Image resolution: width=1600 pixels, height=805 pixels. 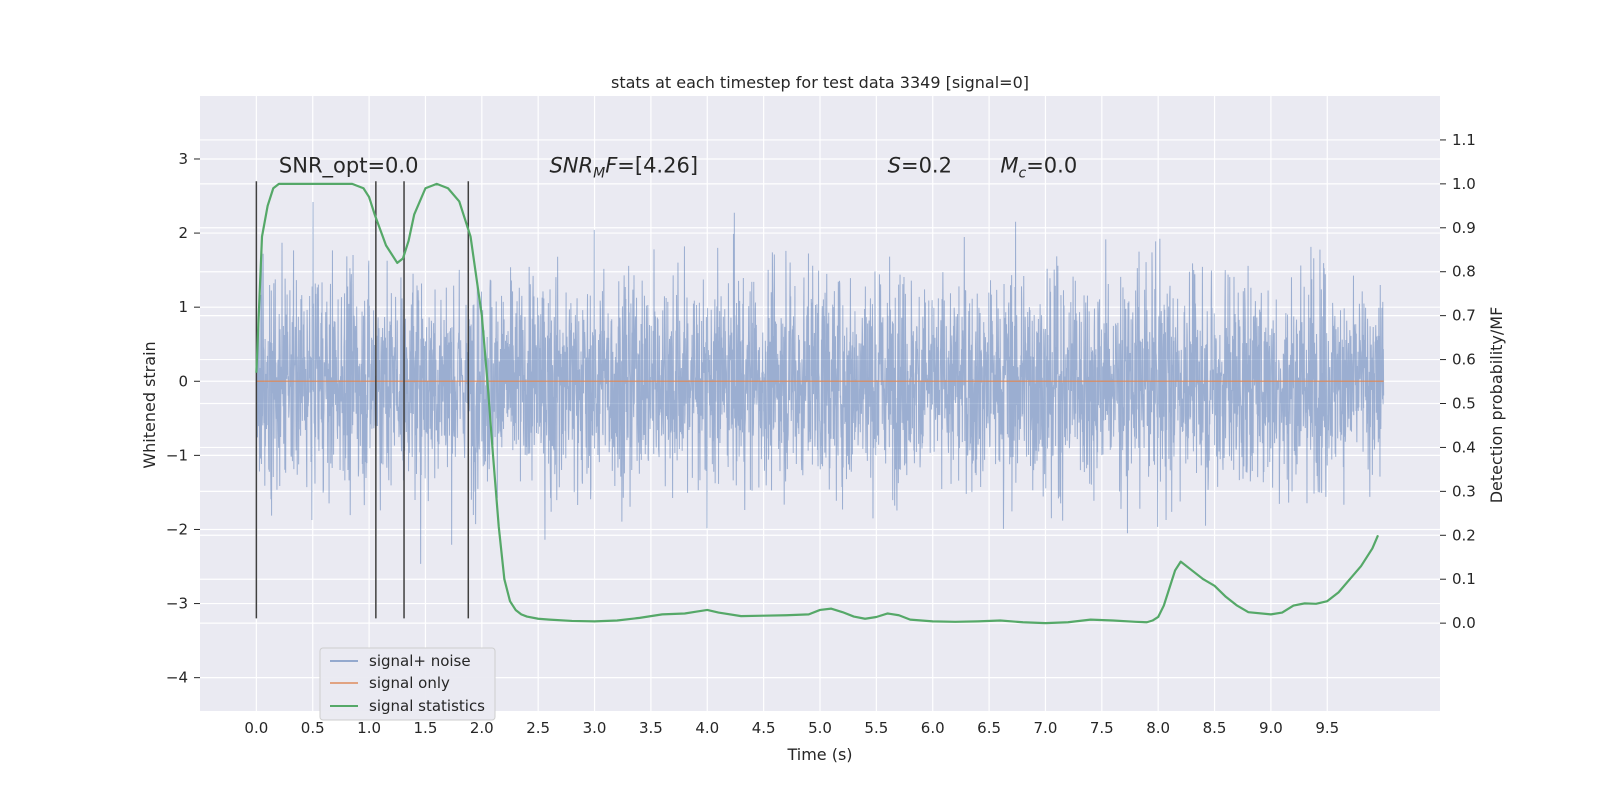 What do you see at coordinates (1046, 728) in the screenshot?
I see `x-tick-label: 7.0` at bounding box center [1046, 728].